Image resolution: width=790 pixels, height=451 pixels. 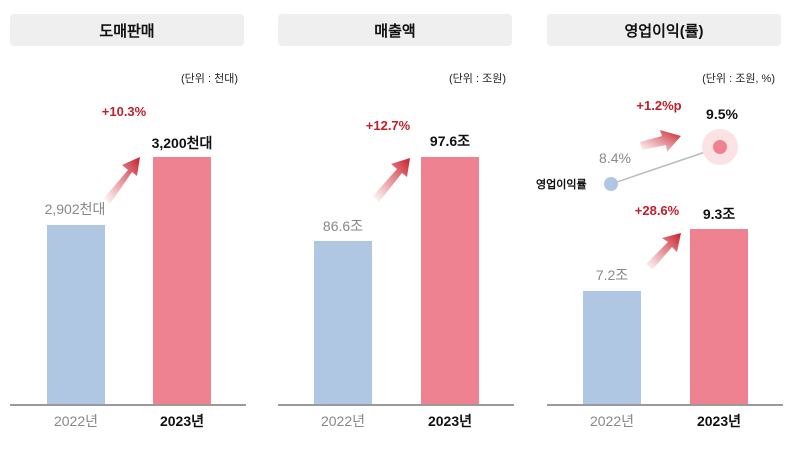 I want to click on panel-title: 매출액, so click(x=395, y=30).